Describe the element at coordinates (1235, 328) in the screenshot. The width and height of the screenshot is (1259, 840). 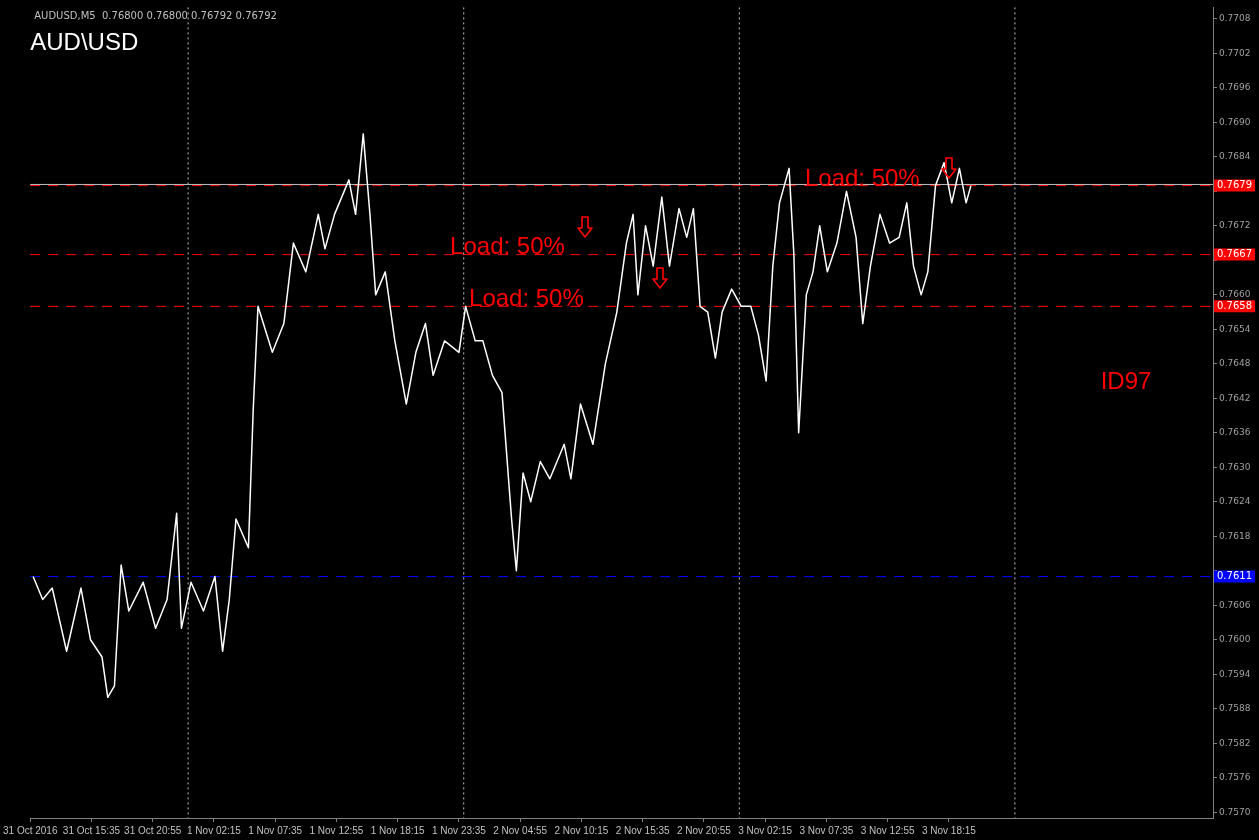
I see `y-tick-label: 0.7654` at that location.